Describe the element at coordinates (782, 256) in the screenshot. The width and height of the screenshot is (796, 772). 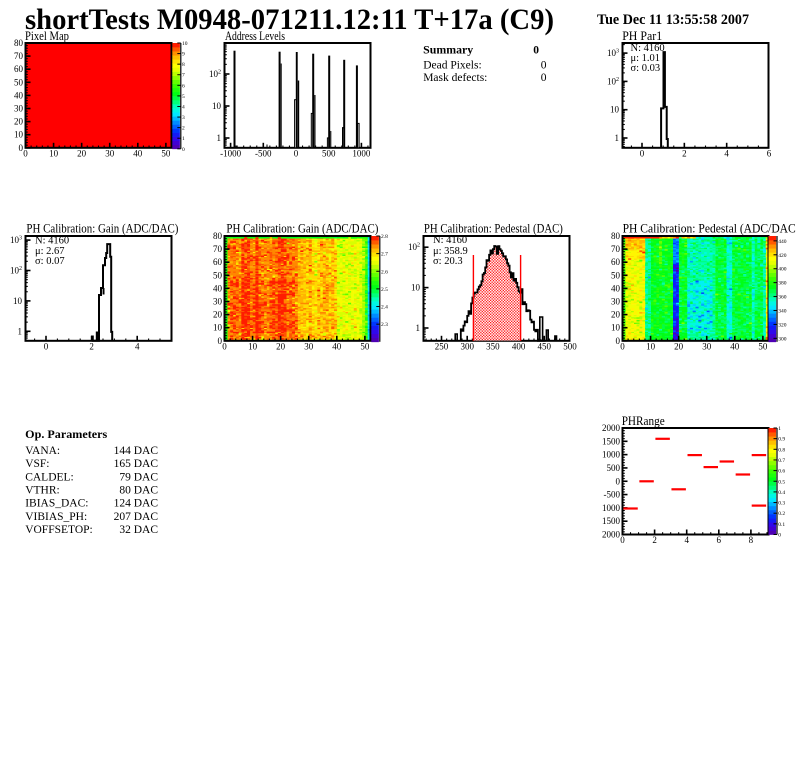
I see `svg-text: 420` at that location.